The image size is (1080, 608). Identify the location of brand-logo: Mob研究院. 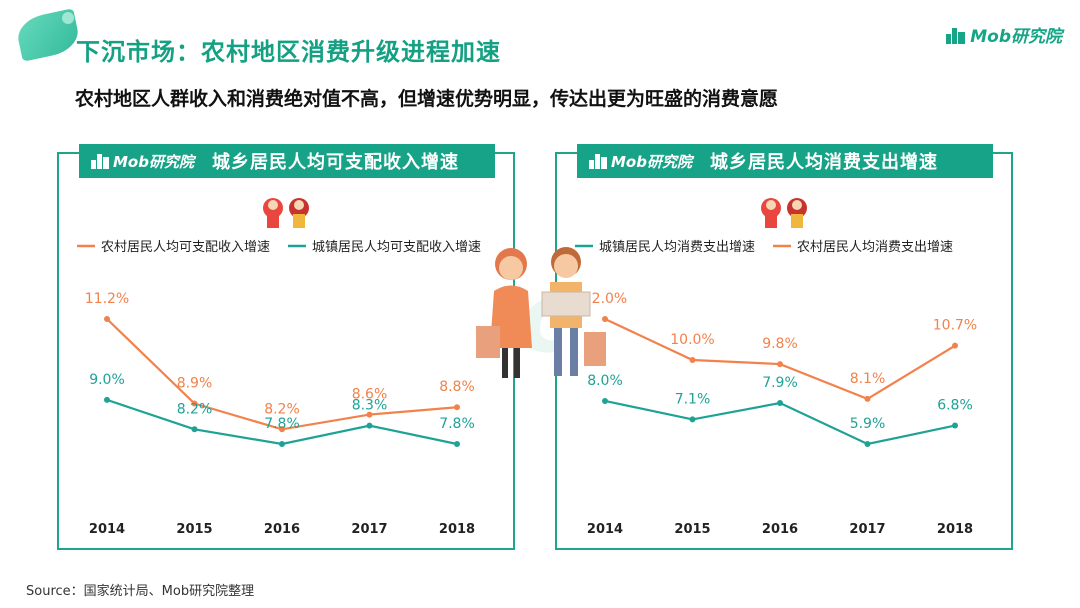
(1004, 34).